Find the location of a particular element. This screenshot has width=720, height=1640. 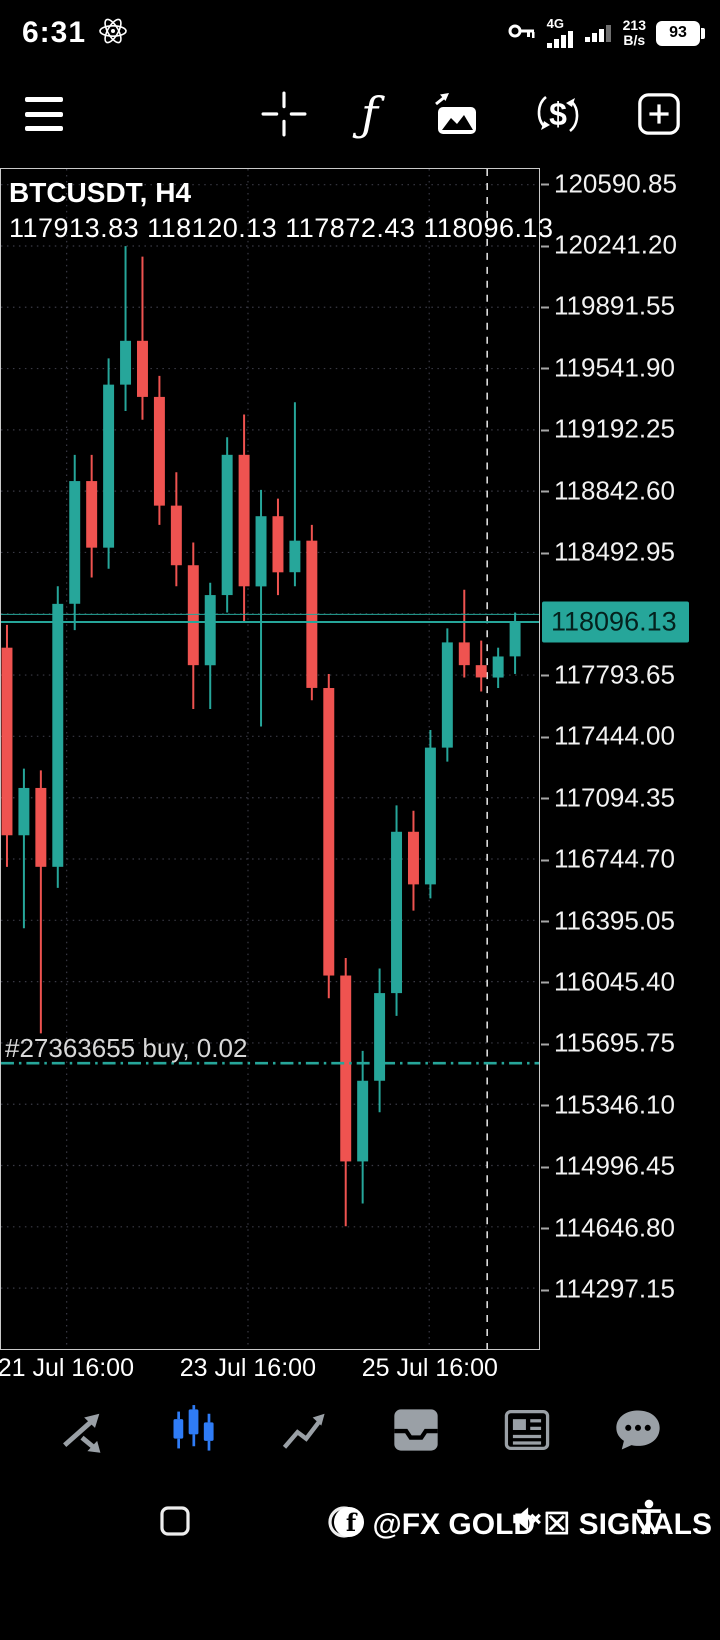

history-tab is located at coordinates (416, 1430).